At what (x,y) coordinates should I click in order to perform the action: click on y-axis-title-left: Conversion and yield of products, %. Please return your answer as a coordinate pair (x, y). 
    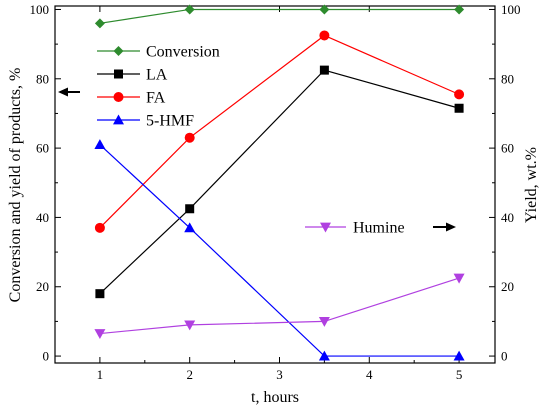
    Looking at the image, I should click on (15, 185).